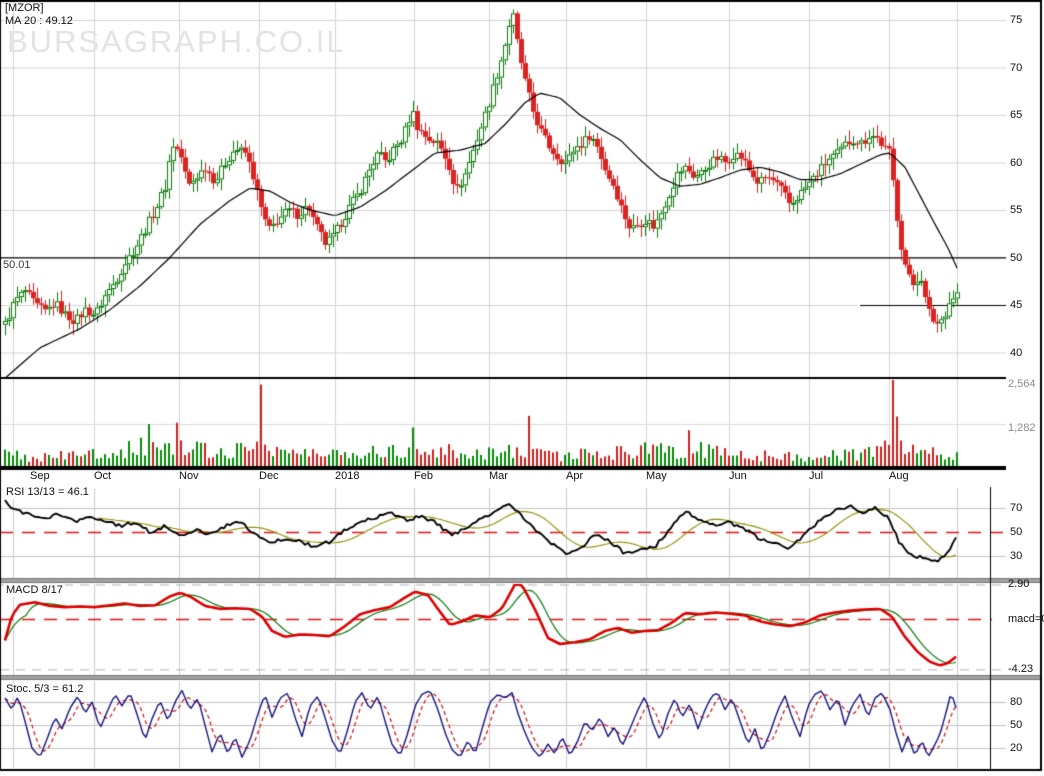  Describe the element at coordinates (176, 41) in the screenshot. I see `watermark: BURSAGRAPH.CO.IL` at that location.